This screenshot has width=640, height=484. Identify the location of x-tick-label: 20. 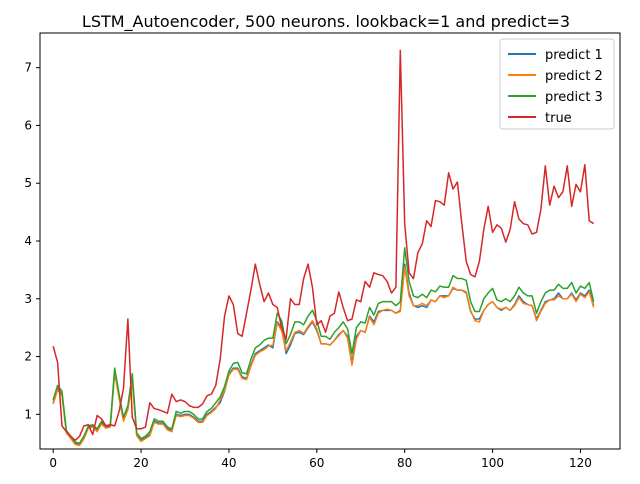
(140, 463).